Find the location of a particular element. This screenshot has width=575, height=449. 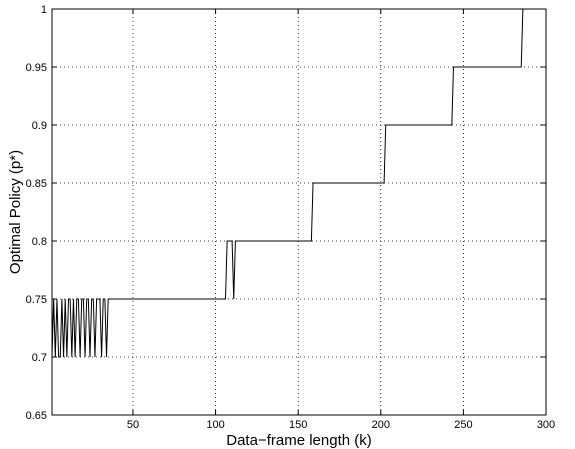

x-tick-label: 250 is located at coordinates (463, 425).